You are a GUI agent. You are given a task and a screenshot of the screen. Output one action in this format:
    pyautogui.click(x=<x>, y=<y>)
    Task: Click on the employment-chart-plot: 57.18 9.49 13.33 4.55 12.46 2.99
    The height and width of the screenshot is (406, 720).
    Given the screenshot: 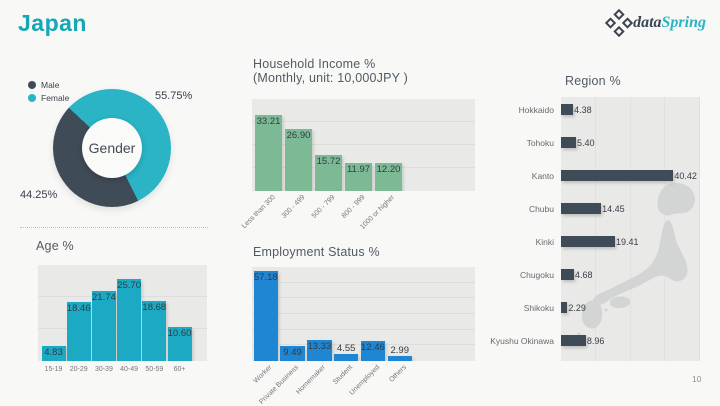 What is the action you would take?
    pyautogui.click(x=363, y=314)
    